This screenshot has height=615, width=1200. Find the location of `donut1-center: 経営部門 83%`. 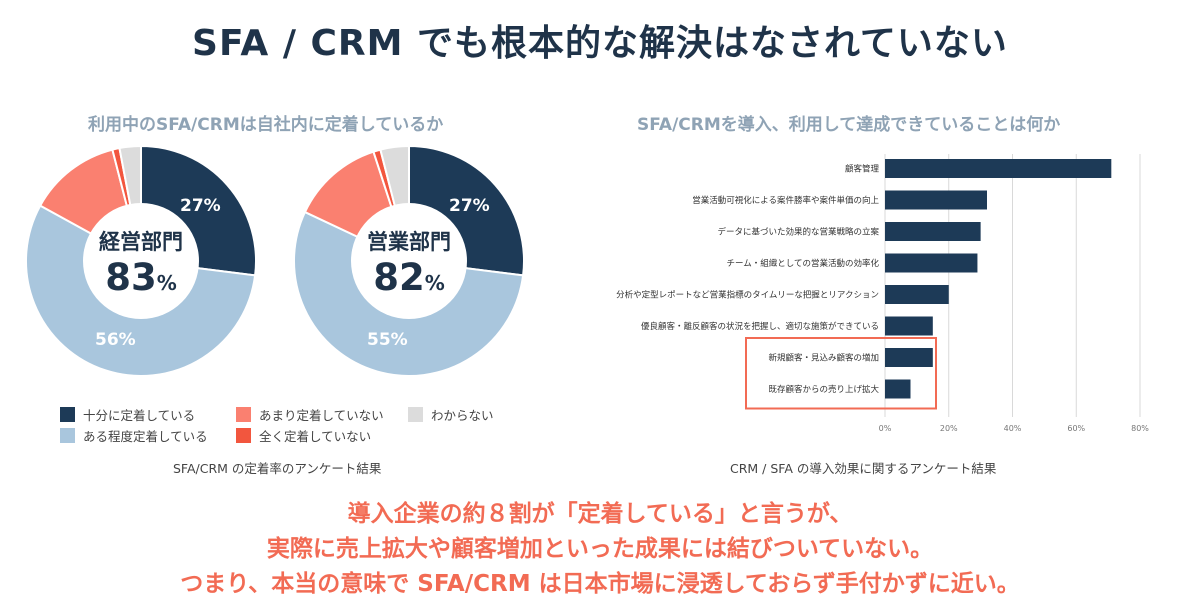

donut1-center: 経営部門 83% is located at coordinates (141, 262).